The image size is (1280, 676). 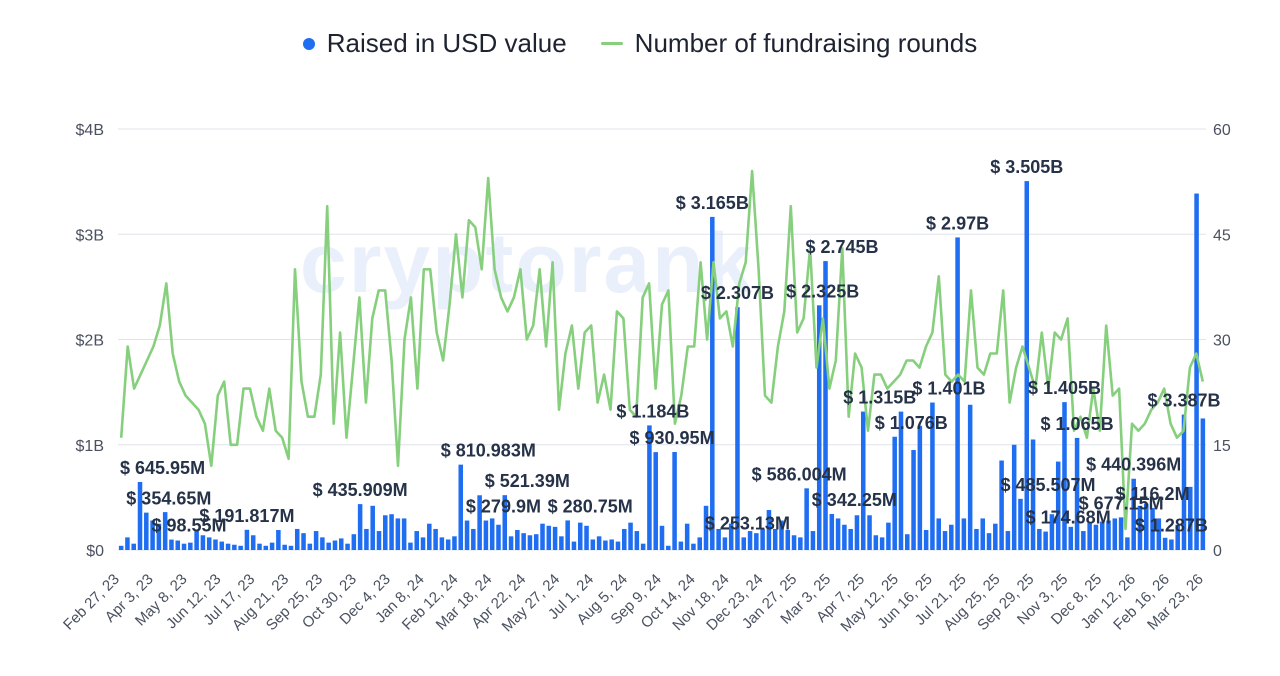 I want to click on legend-item-raised: Raised in USD value, so click(x=434, y=43).